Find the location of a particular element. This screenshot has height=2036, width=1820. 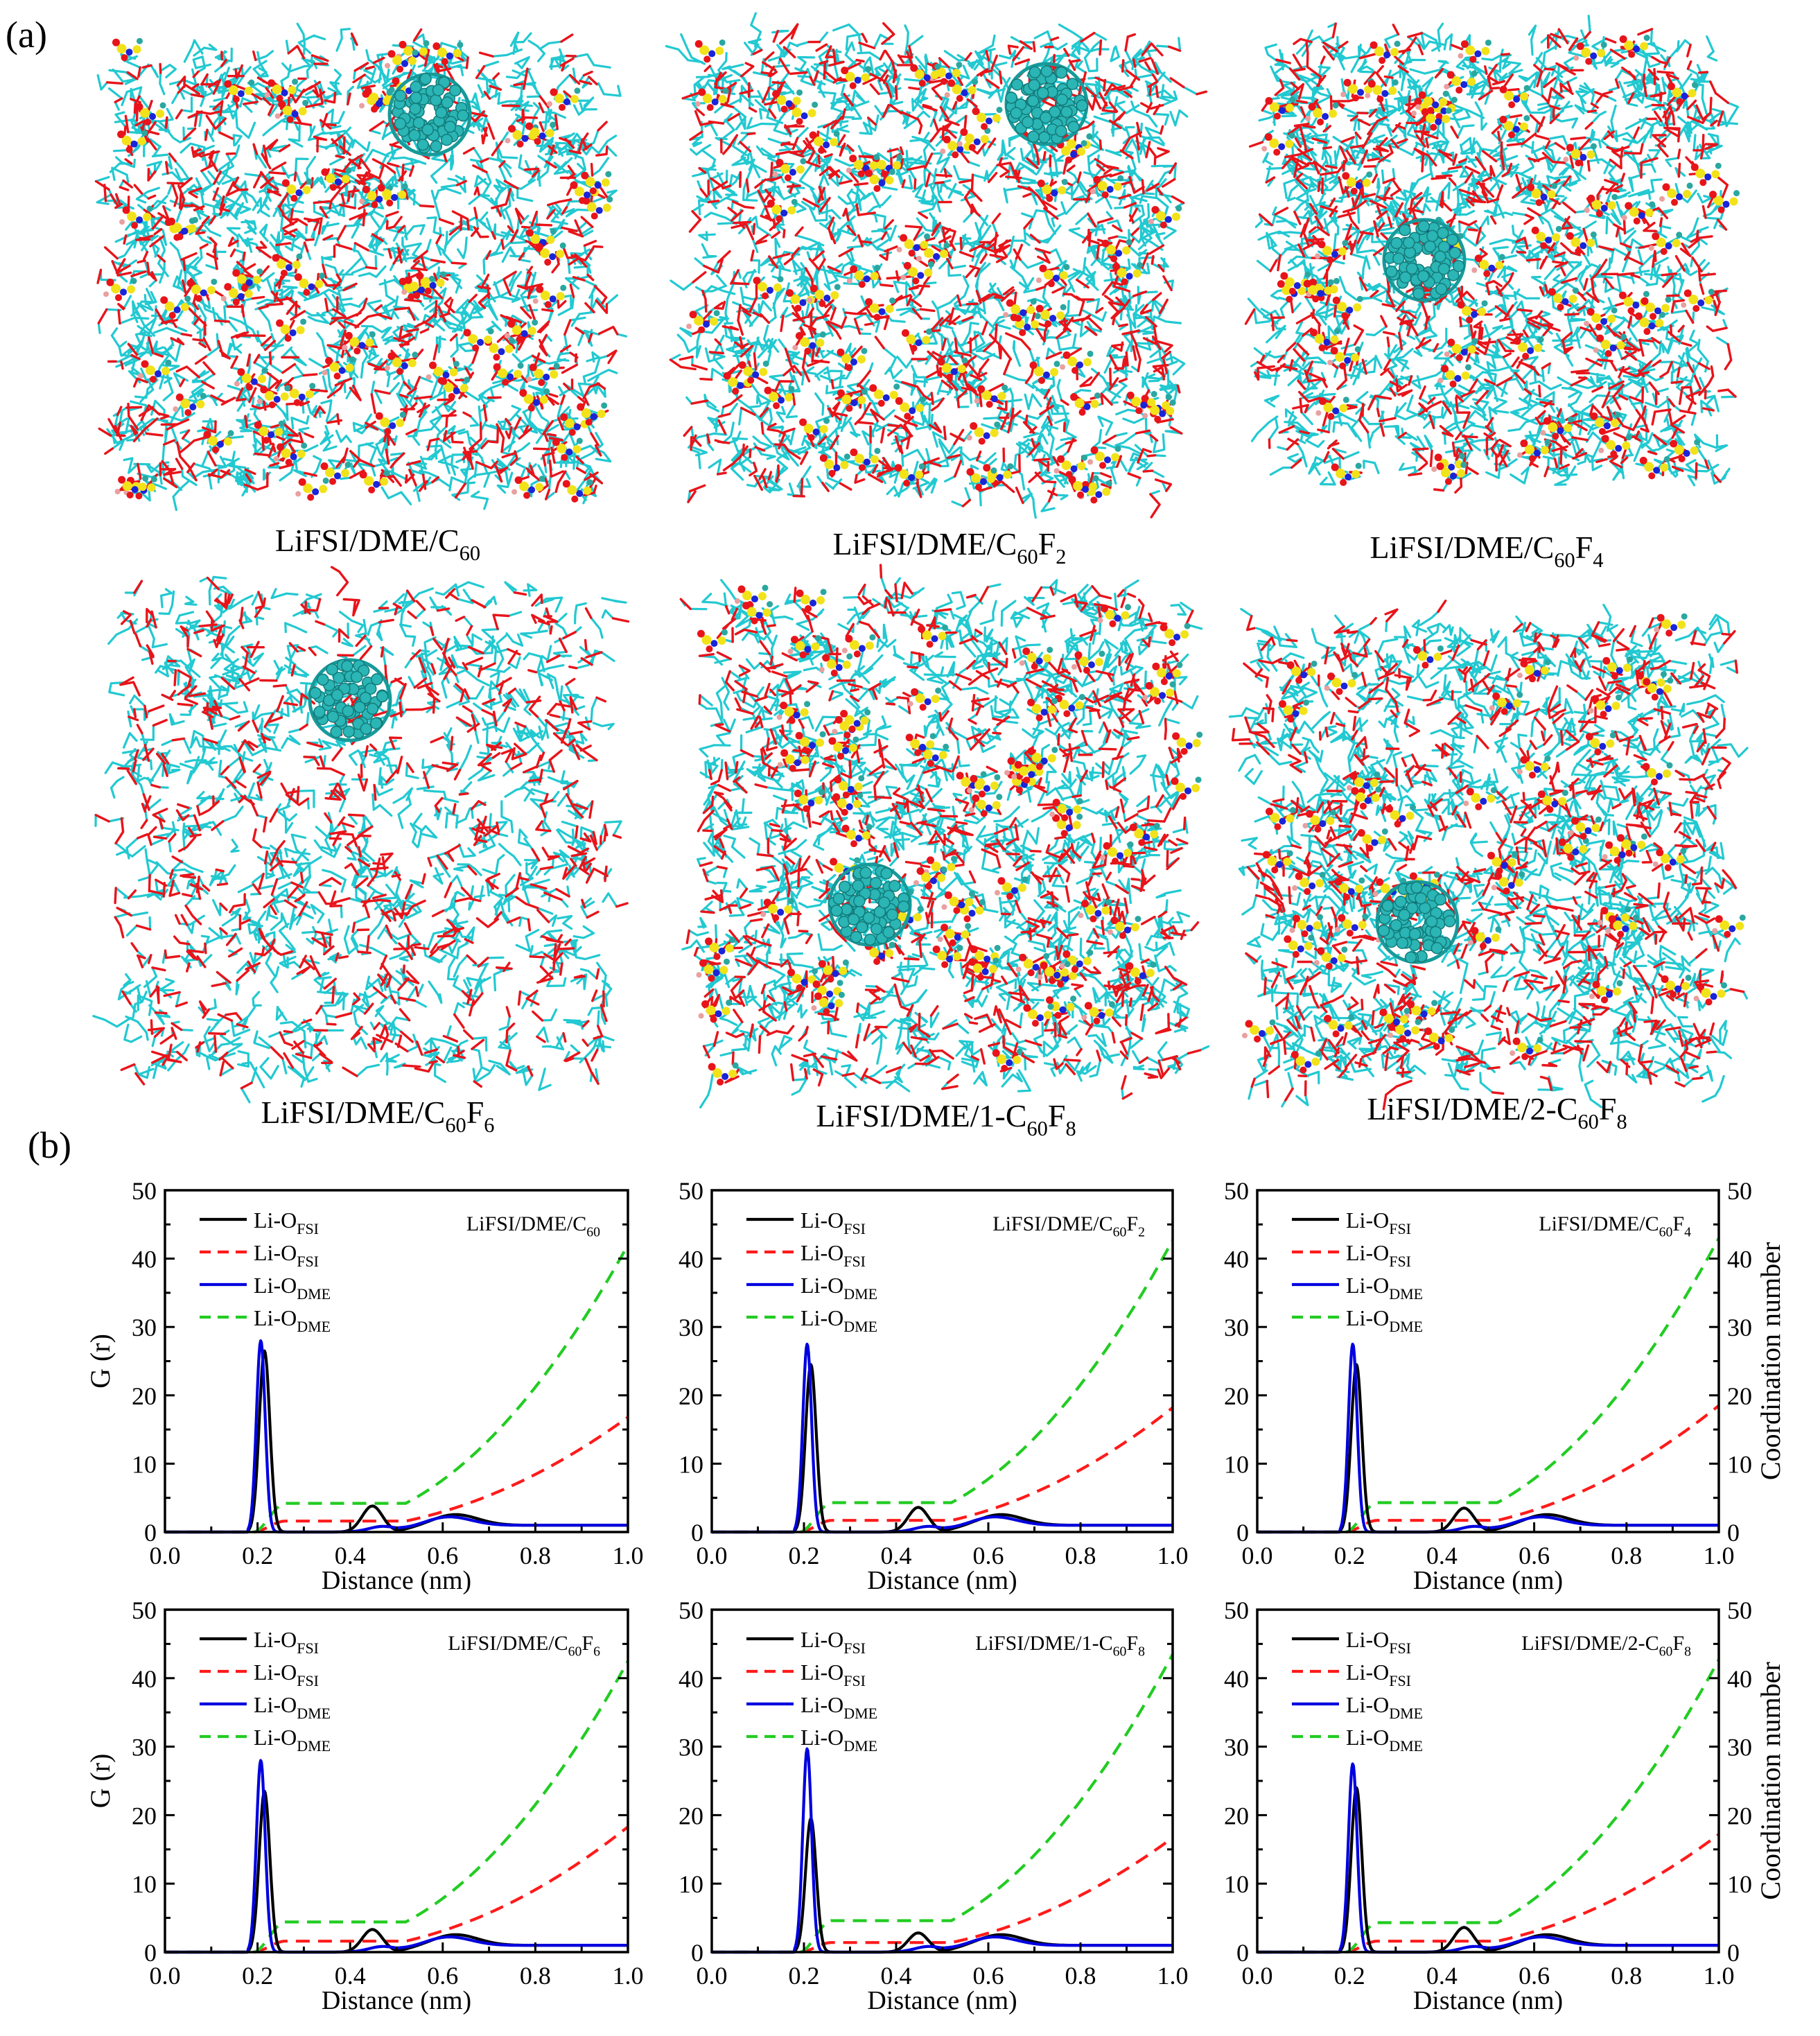

rdf-fsi-line is located at coordinates (1488, 1870).